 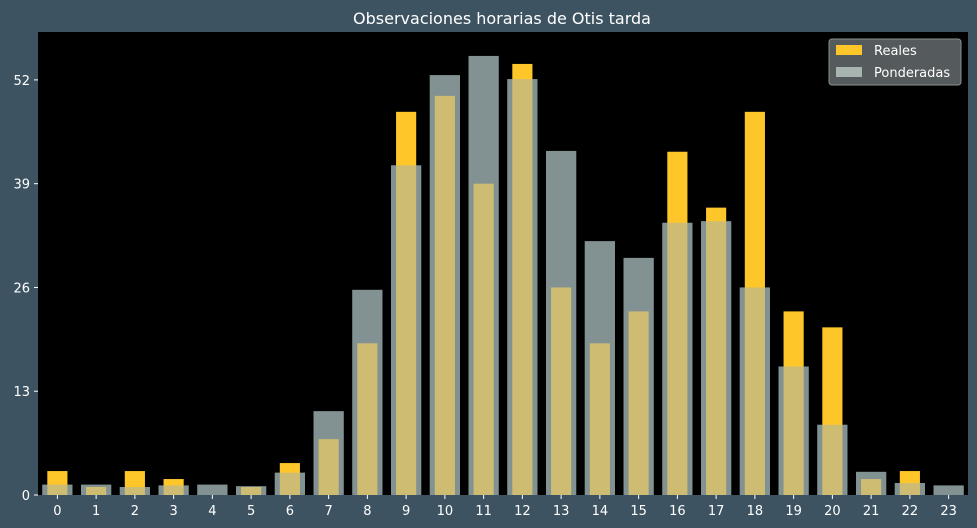 I want to click on y-tick-label-52: 52, so click(x=21, y=81).